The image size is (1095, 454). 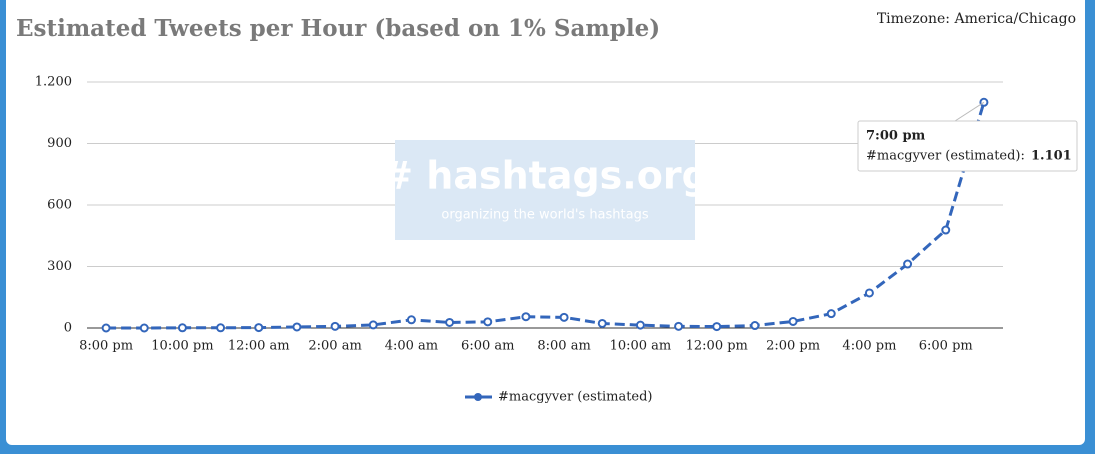 I want to click on x-tick-label: 6:00 am, so click(x=487, y=346).